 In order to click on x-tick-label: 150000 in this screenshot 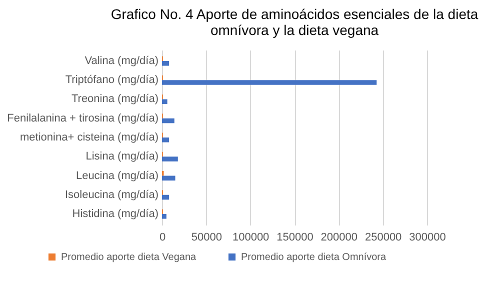, I will do `click(295, 238)`.